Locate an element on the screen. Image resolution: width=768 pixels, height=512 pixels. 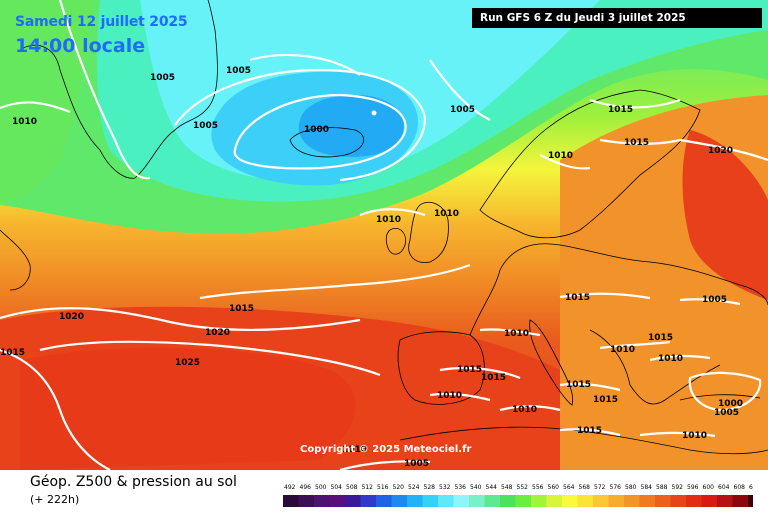
shading-band-blue is located at coordinates (351, 126).